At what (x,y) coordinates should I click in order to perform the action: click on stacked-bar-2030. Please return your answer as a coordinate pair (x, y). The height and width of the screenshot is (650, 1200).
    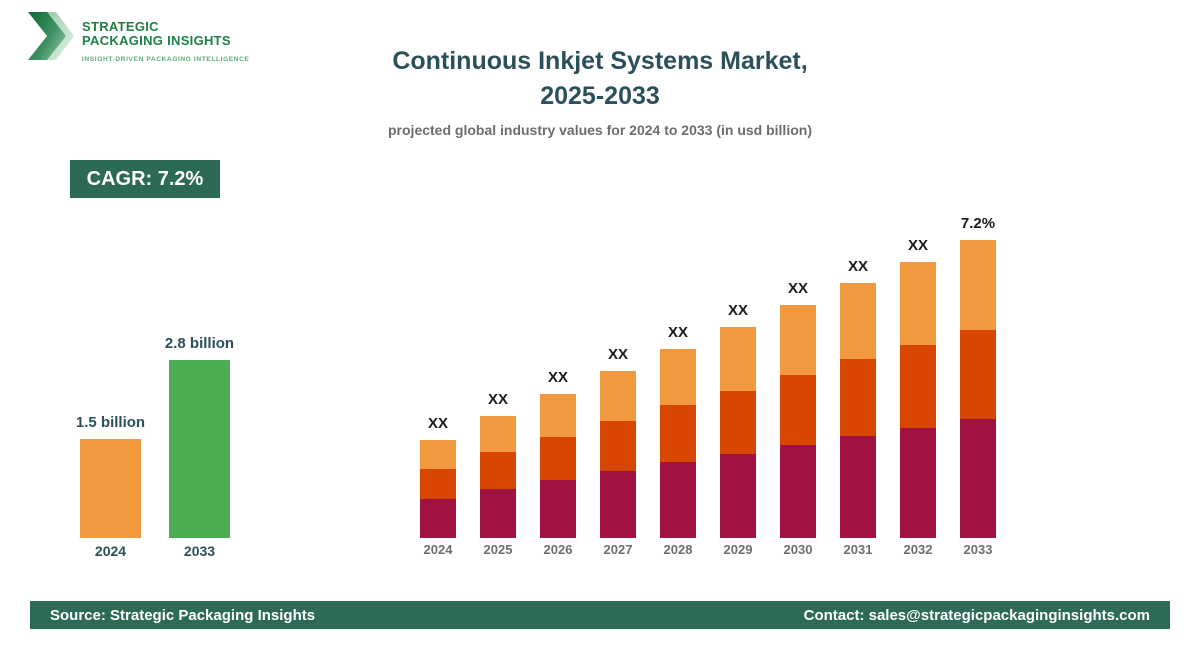
    Looking at the image, I should click on (798, 421).